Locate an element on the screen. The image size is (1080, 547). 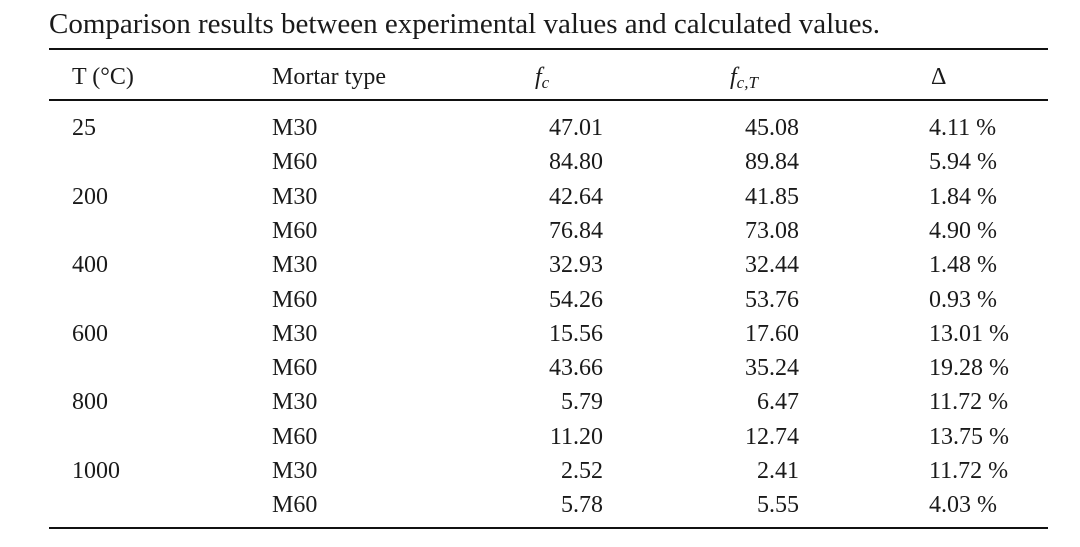
cell-temperature: 25 is located at coordinates (84, 128).